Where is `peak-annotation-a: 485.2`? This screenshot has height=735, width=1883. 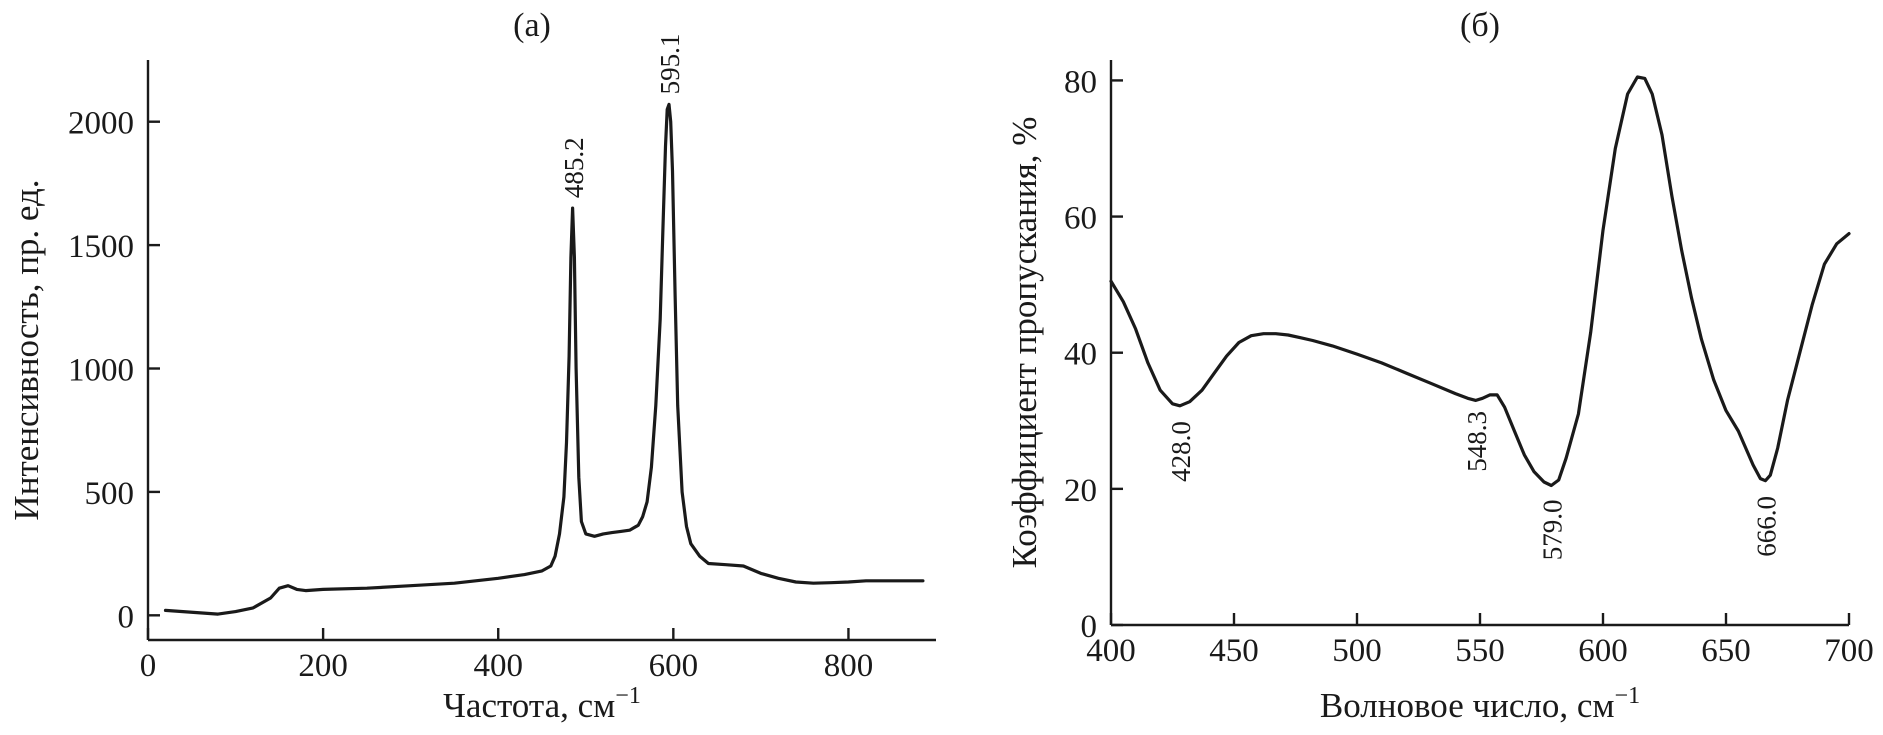
peak-annotation-a: 485.2 is located at coordinates (574, 167).